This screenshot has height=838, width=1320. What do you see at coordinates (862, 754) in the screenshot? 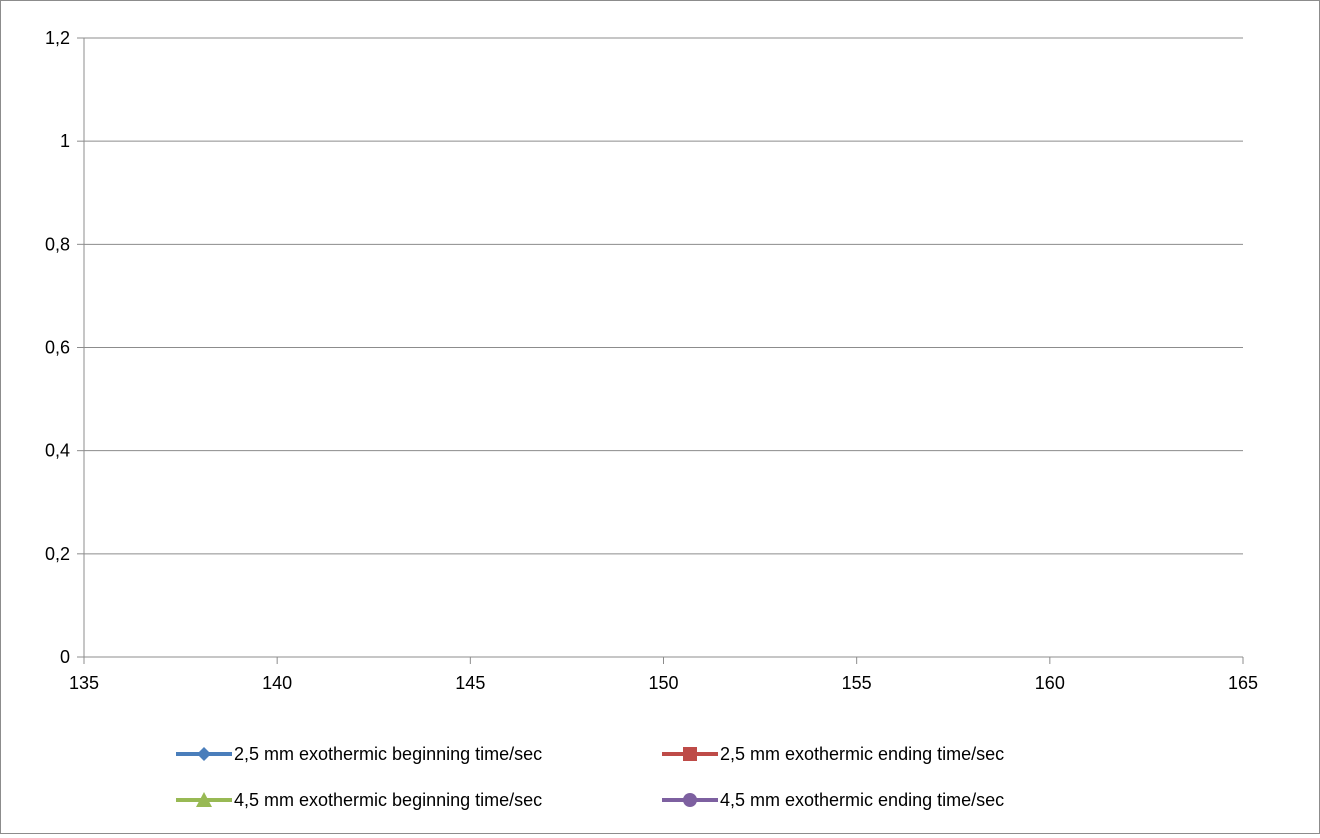
I see `legend-label: 2,5 mm exothermic ending time/sec` at bounding box center [862, 754].